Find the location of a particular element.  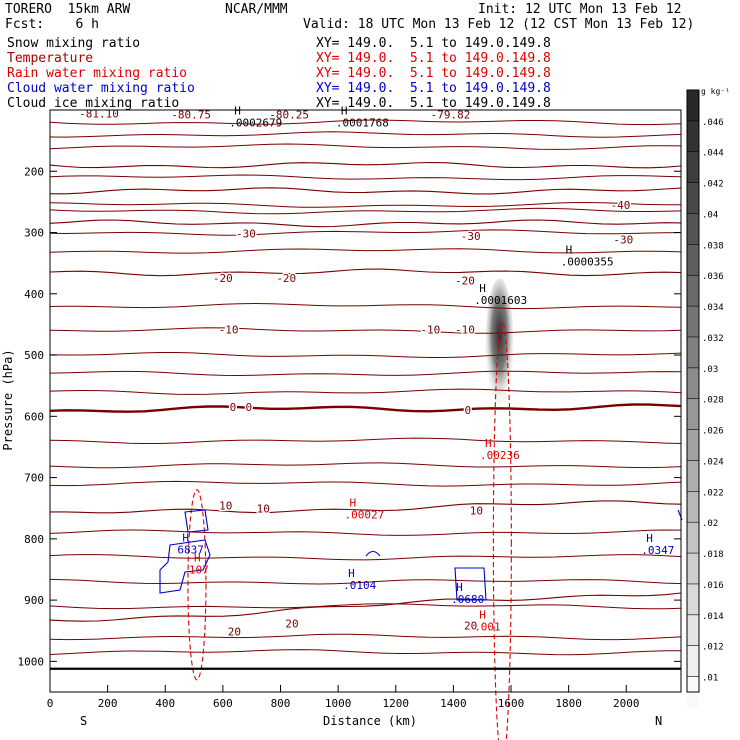

x-tick-label: 200 is located at coordinates (108, 703).